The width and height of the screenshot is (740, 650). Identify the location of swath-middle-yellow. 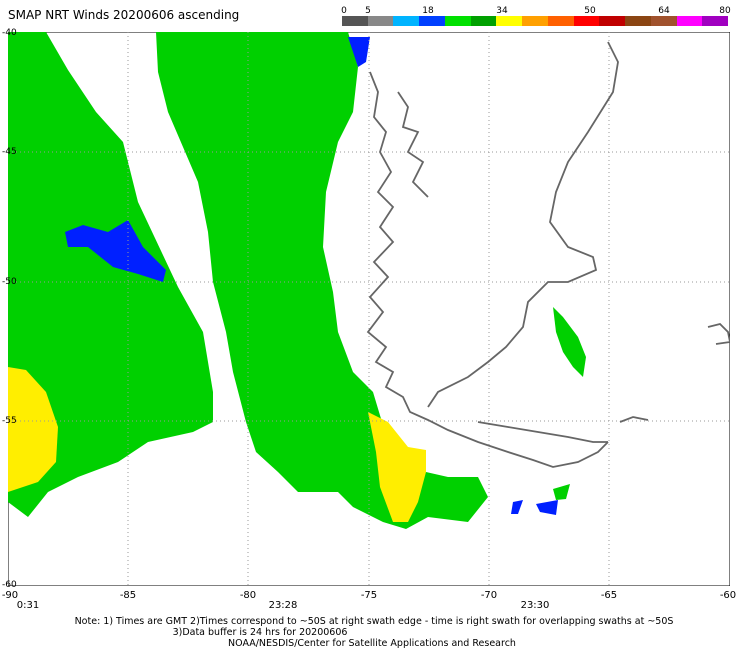
(397, 467).